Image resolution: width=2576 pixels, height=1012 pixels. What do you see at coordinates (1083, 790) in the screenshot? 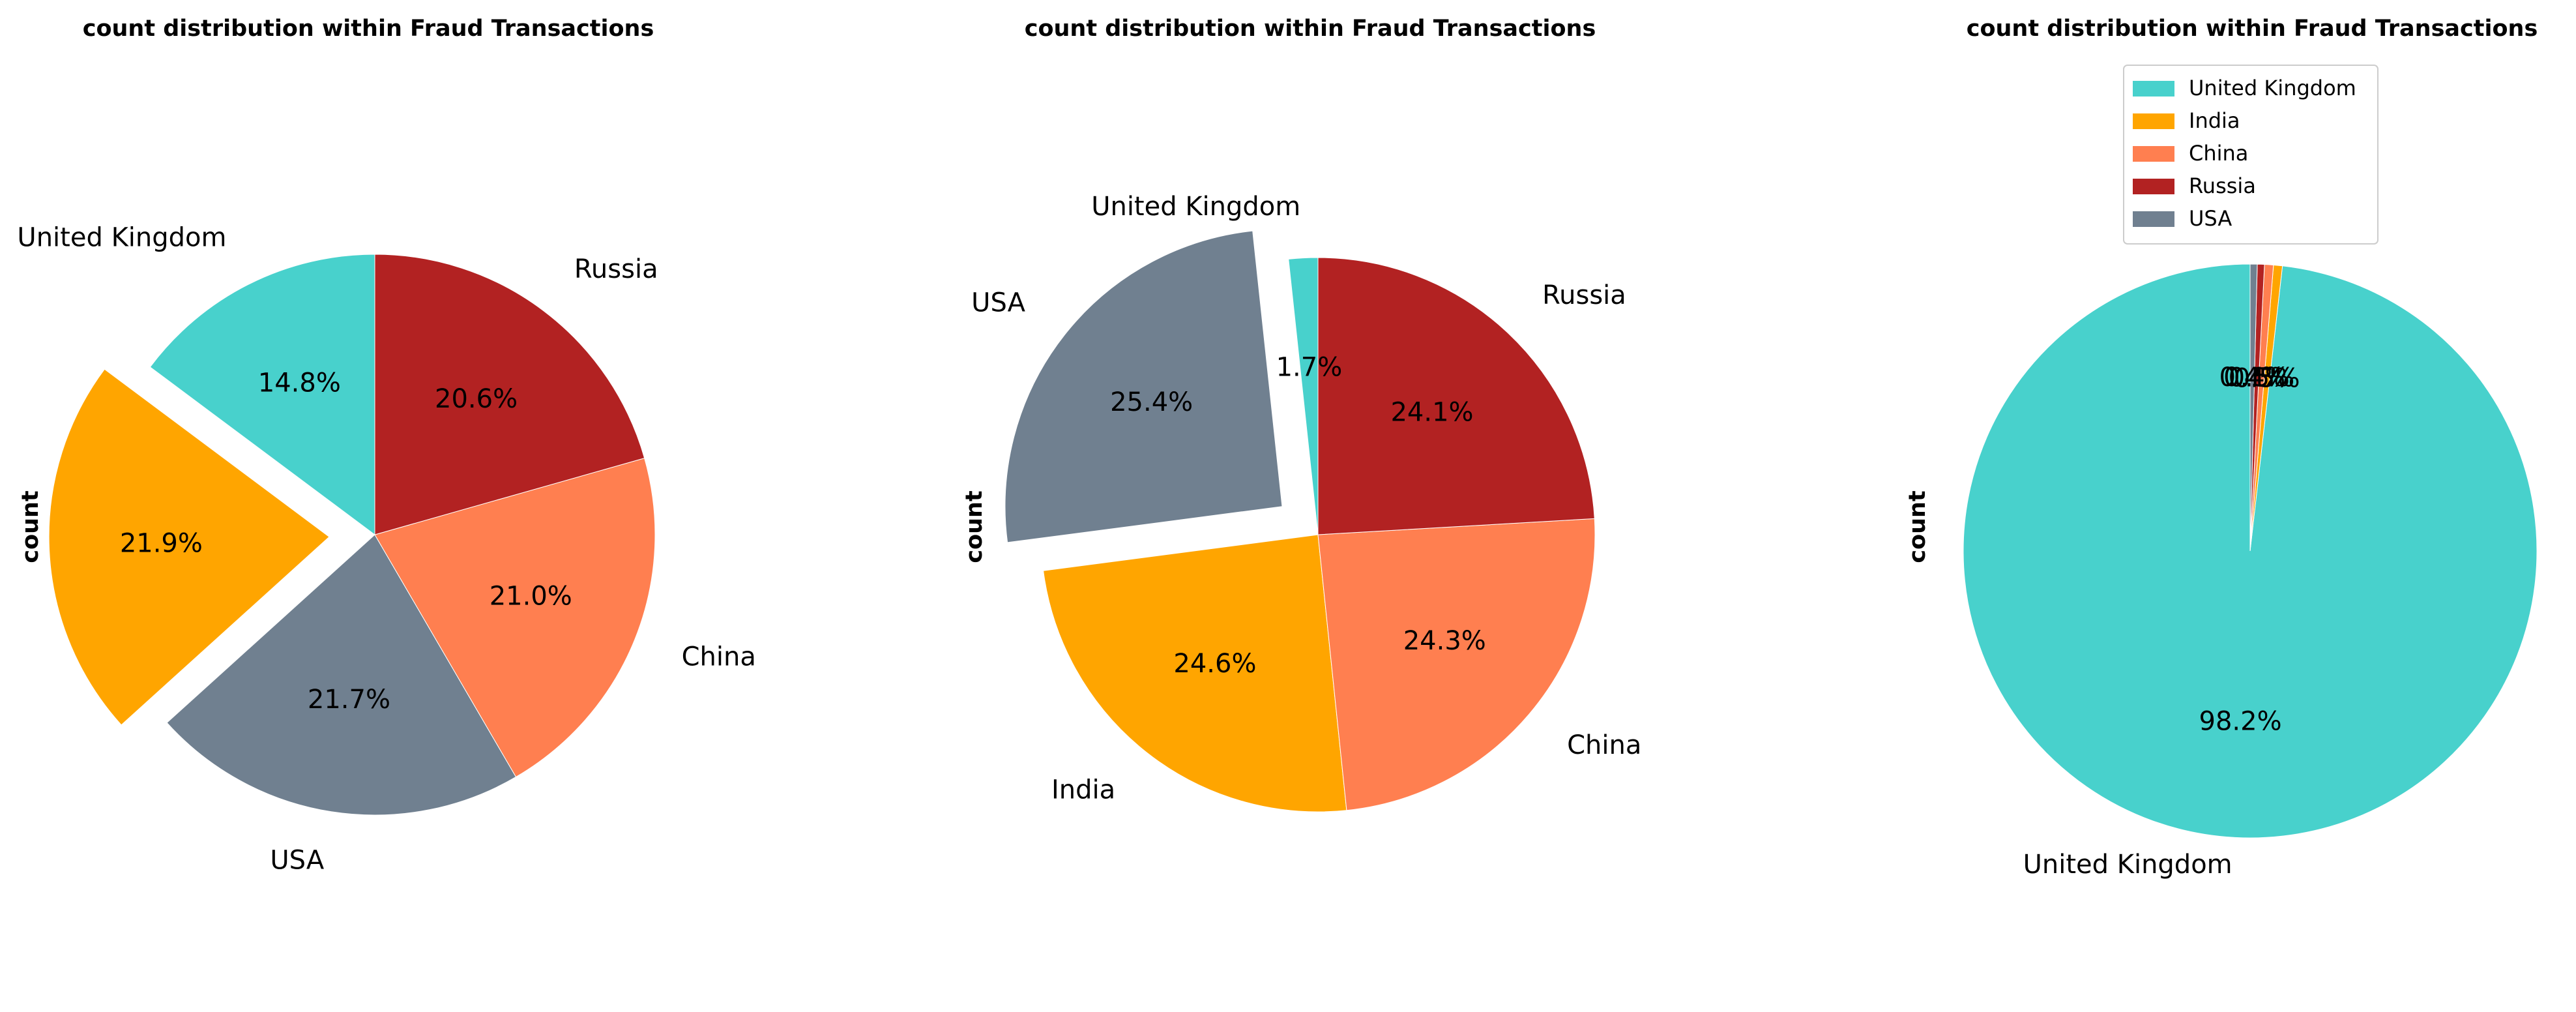
I see `slice-label-india: India` at bounding box center [1083, 790].